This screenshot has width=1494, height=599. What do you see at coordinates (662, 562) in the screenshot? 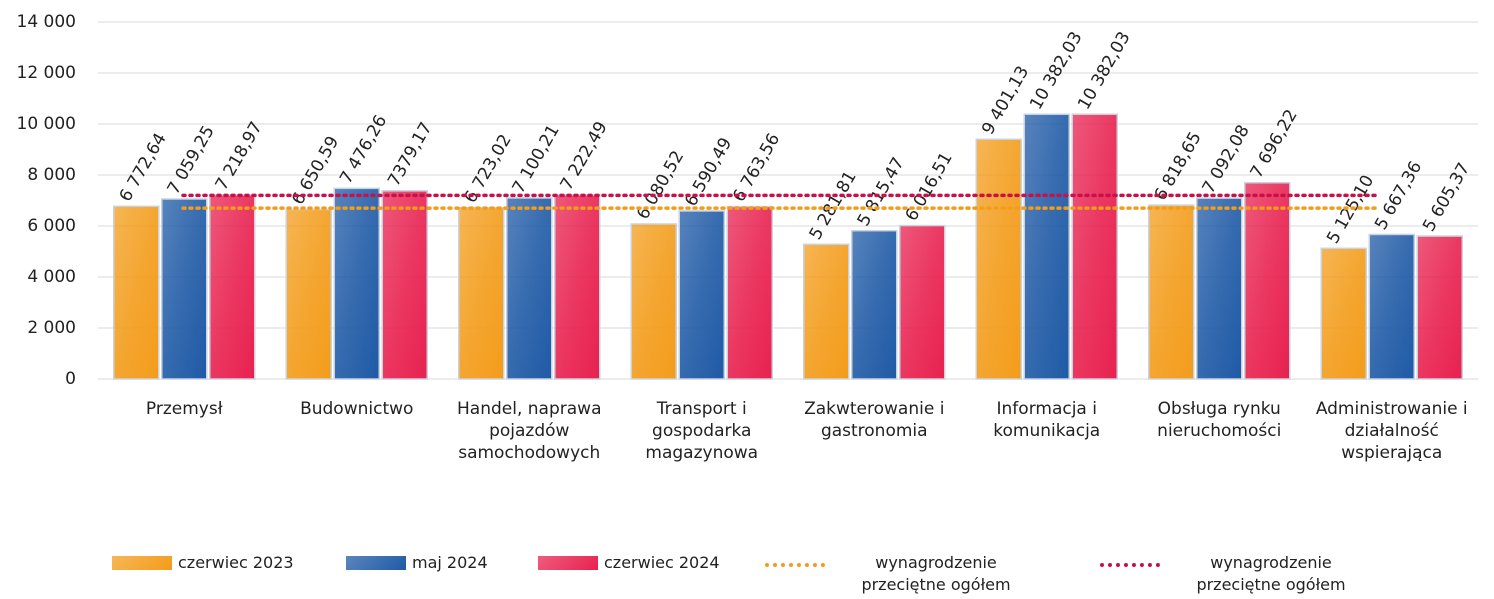
I see `legend-label: czerwiec 2024` at bounding box center [662, 562].